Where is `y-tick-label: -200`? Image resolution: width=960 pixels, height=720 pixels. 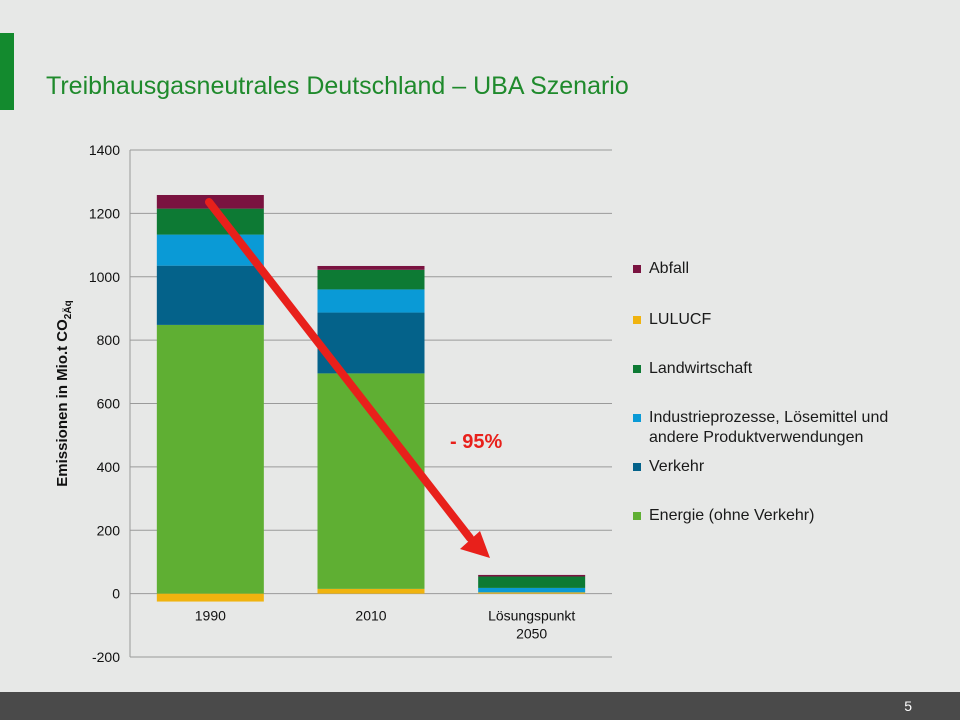
y-tick-label: -200 is located at coordinates (106, 657).